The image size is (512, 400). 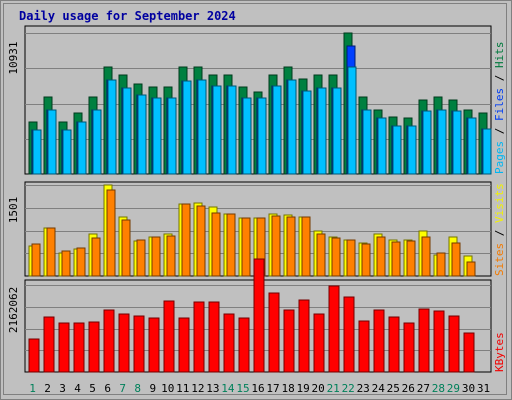 What do you see at coordinates (468, 388) in the screenshot?
I see `x-tick-label: 30` at bounding box center [468, 388].